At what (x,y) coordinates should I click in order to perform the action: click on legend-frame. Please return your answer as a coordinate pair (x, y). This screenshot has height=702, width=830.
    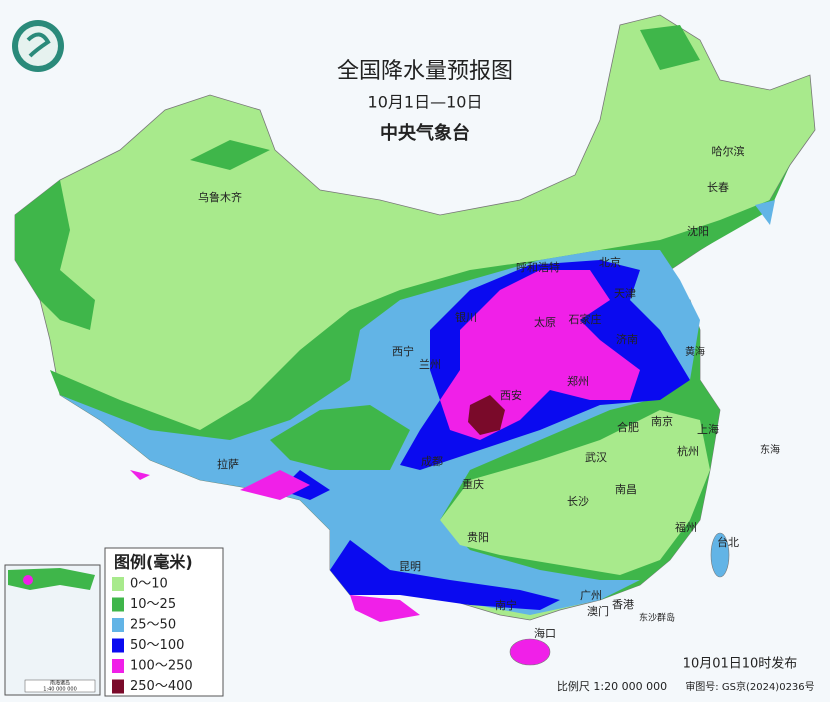
    Looking at the image, I should click on (164, 622).